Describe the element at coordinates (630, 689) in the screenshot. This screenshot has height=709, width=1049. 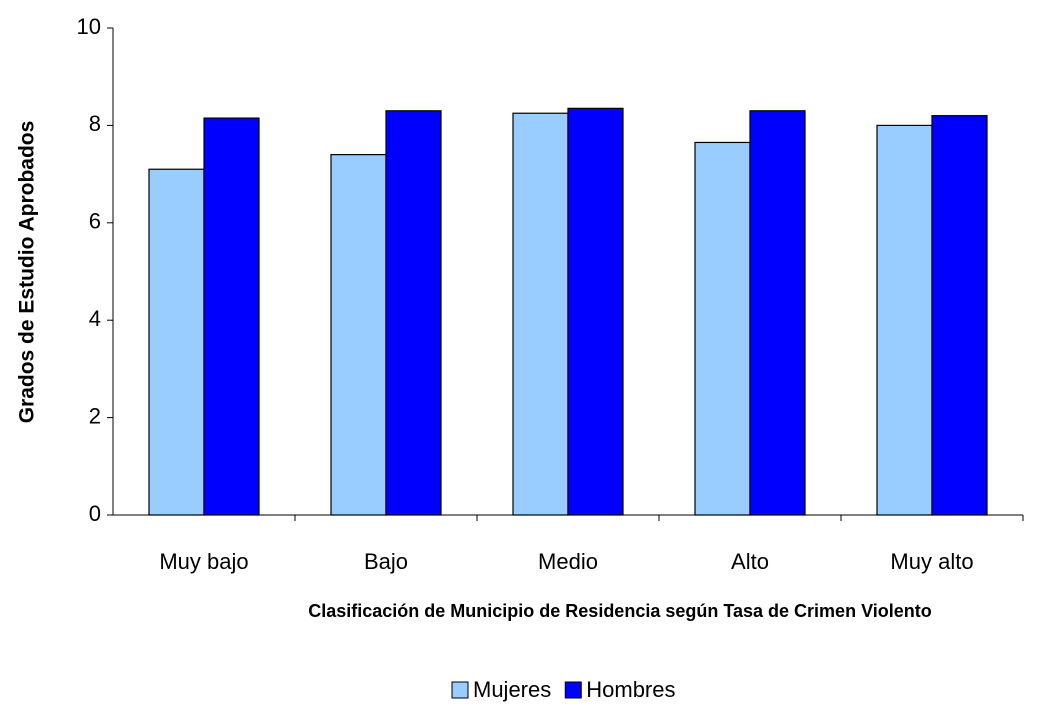
I see `legend-label: Hombres` at that location.